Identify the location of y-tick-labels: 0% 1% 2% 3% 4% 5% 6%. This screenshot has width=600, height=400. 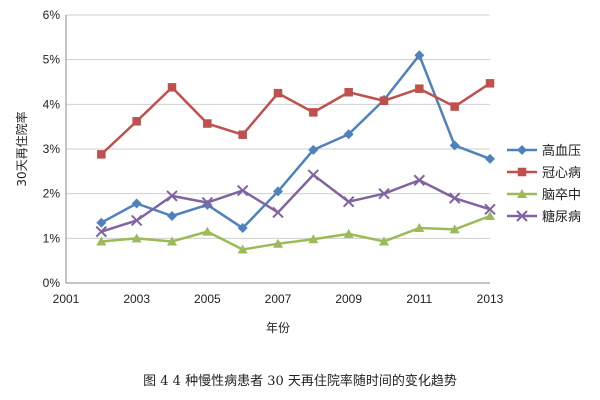
(52, 149).